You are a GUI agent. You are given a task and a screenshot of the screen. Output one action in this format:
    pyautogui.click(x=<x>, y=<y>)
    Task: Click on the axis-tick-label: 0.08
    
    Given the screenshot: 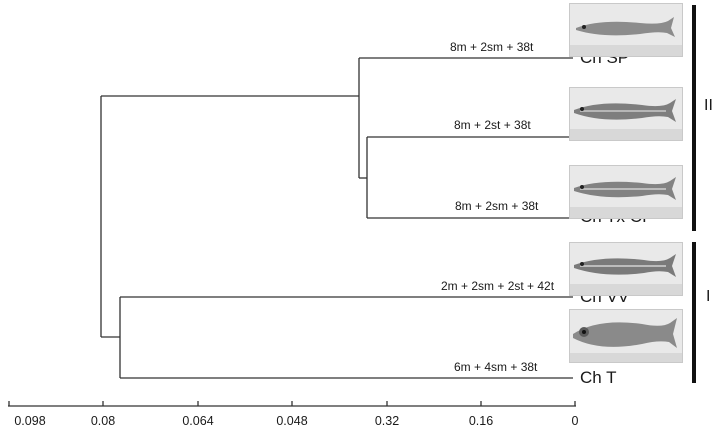 What is the action you would take?
    pyautogui.click(x=103, y=421)
    